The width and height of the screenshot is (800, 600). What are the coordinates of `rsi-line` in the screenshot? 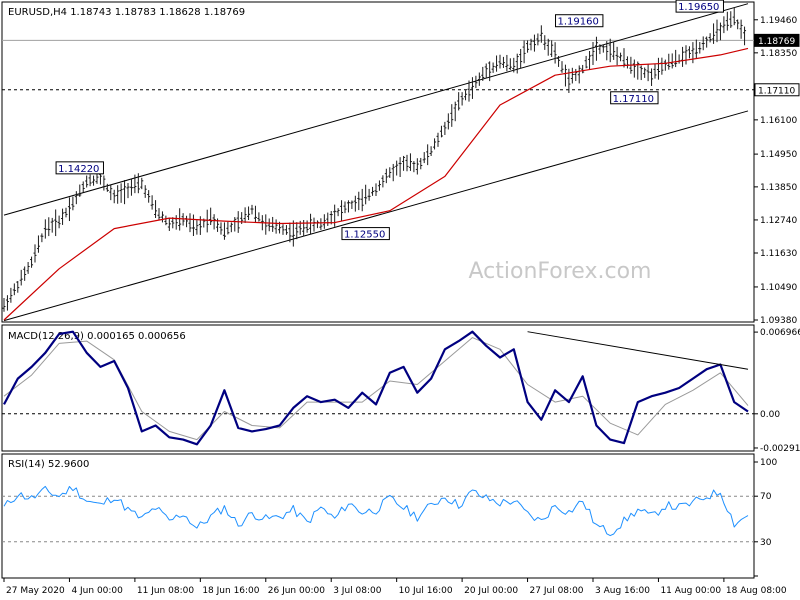 It's located at (376, 511).